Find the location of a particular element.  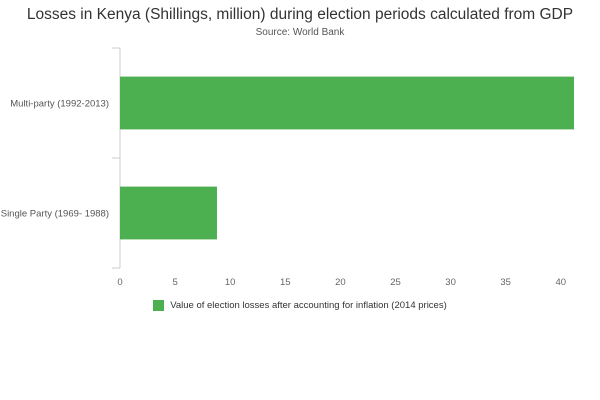

chart-subtitle: Source: World Bank is located at coordinates (300, 32).